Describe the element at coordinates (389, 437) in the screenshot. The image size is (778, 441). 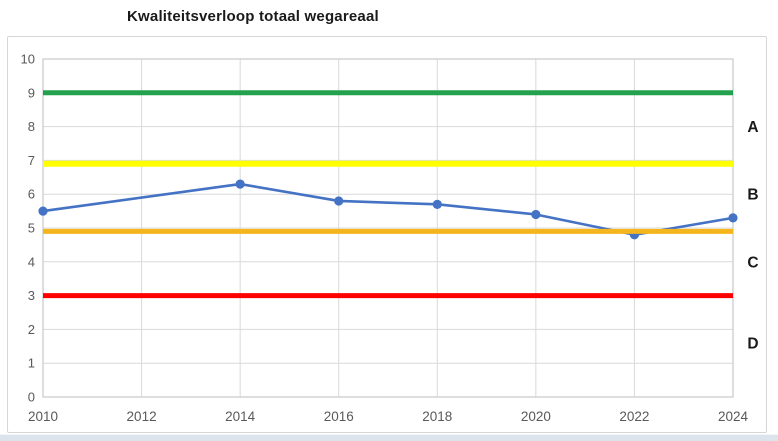
I see `bottom-strip` at that location.